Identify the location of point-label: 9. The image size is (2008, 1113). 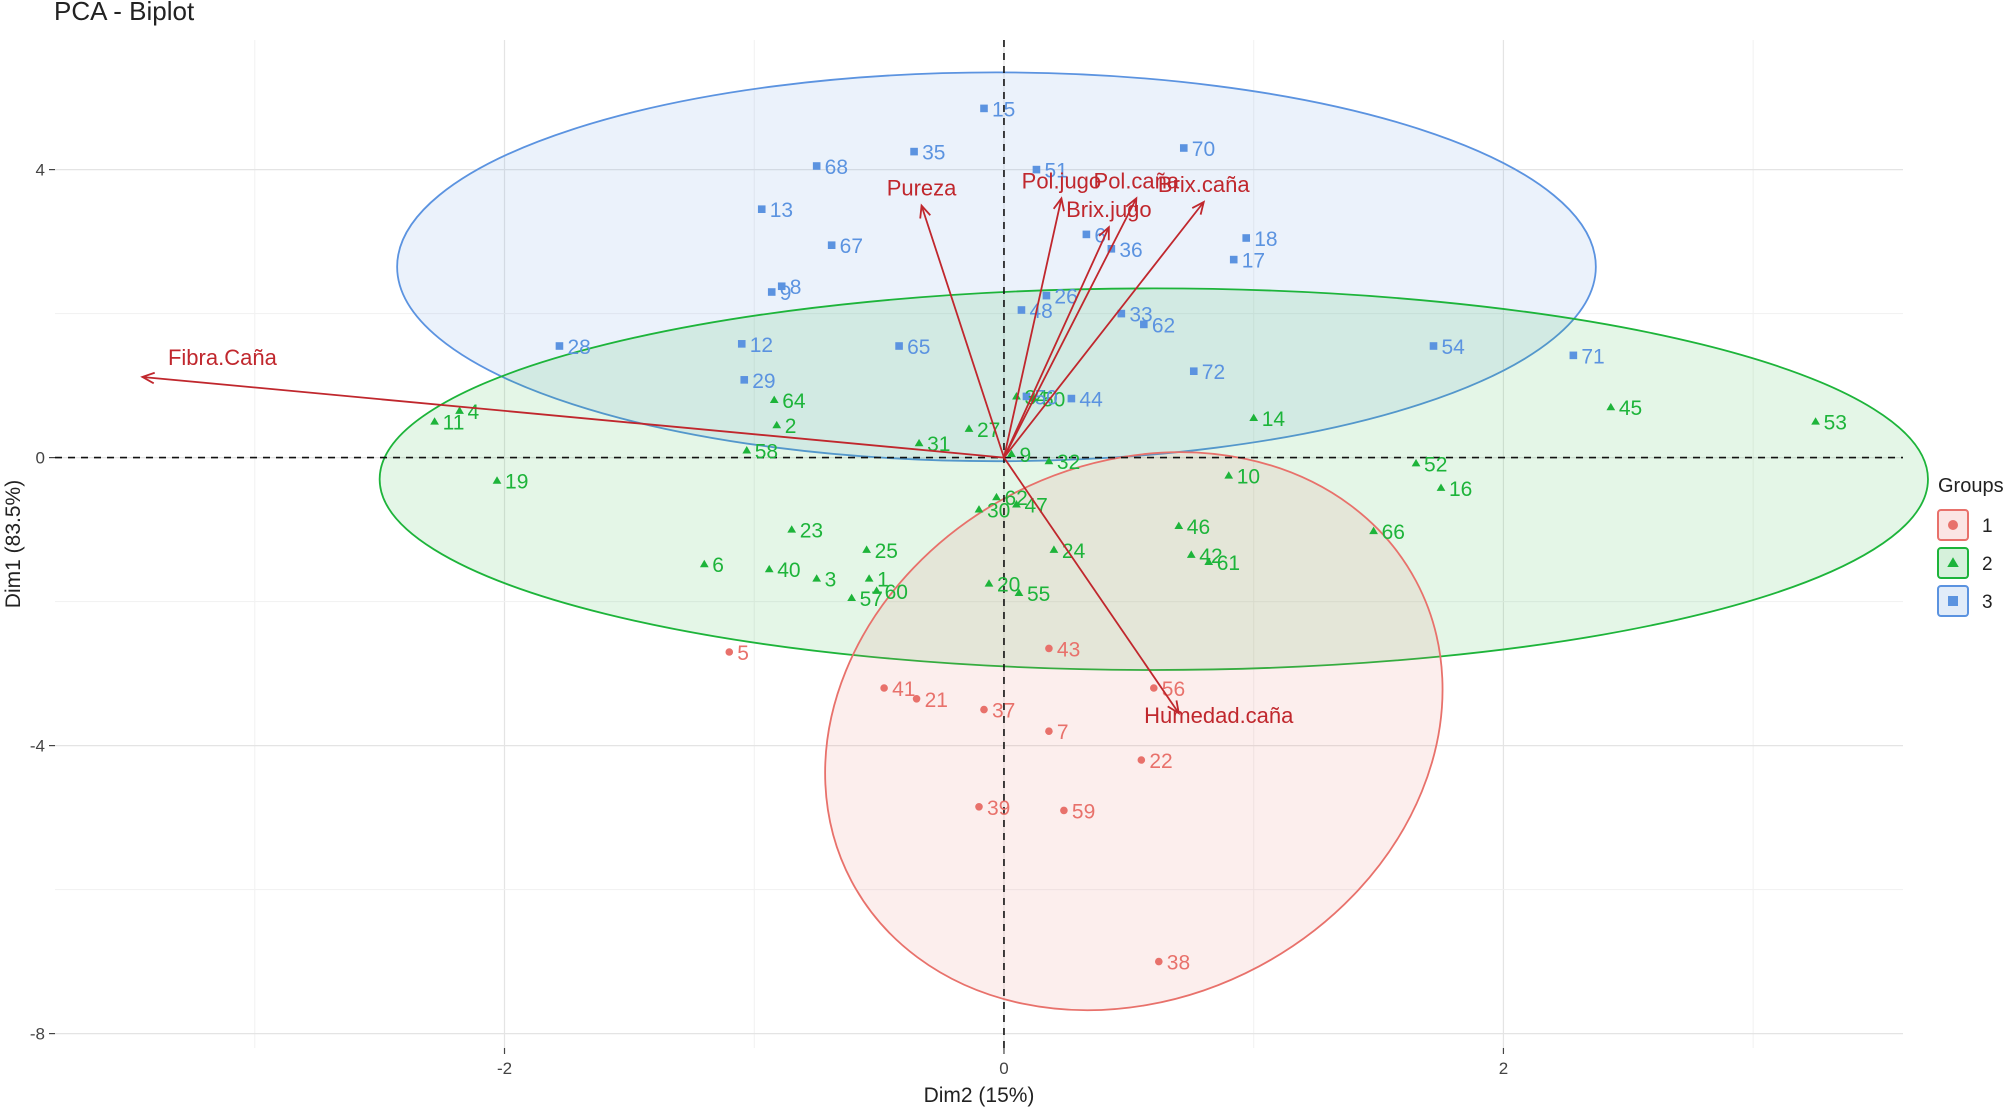
(1025, 455).